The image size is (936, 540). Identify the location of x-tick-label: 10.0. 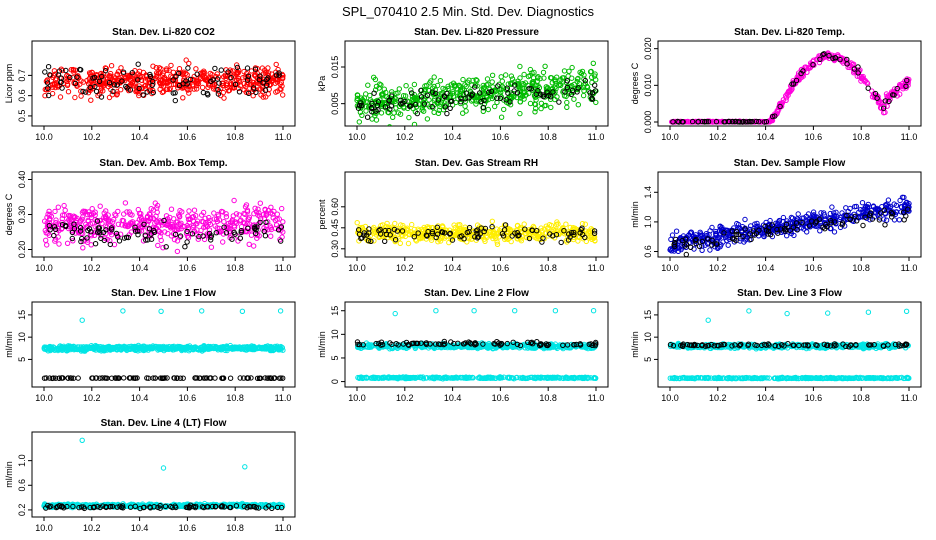
(44, 137).